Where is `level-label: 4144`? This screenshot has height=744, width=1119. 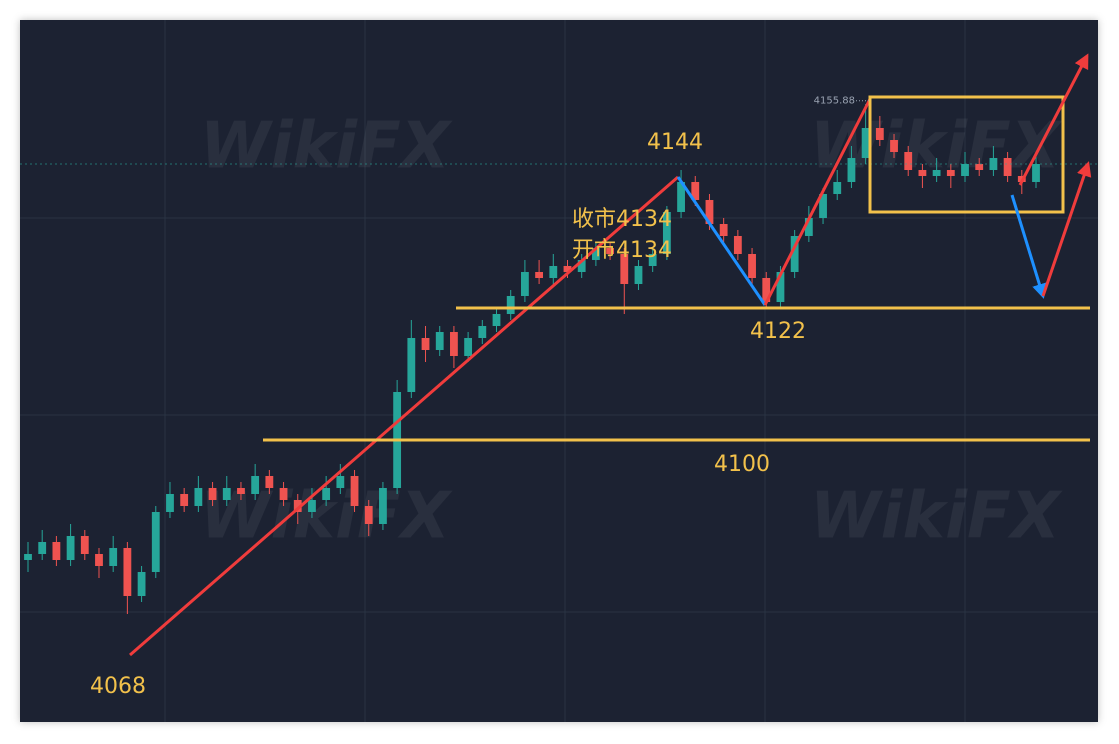 level-label: 4144 is located at coordinates (675, 142).